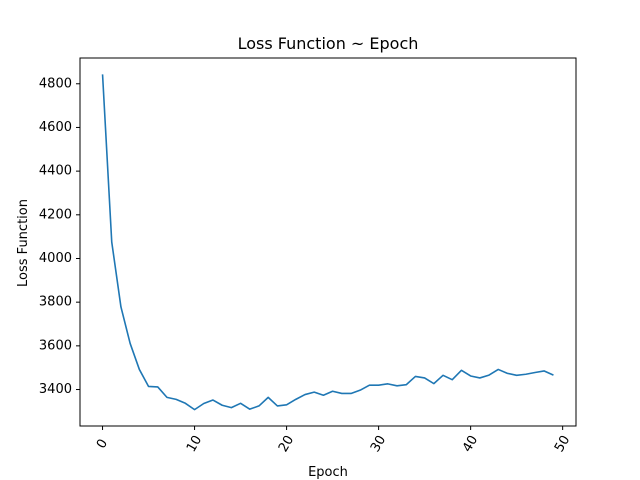  I want to click on x-axis-label: Epoch, so click(328, 472).